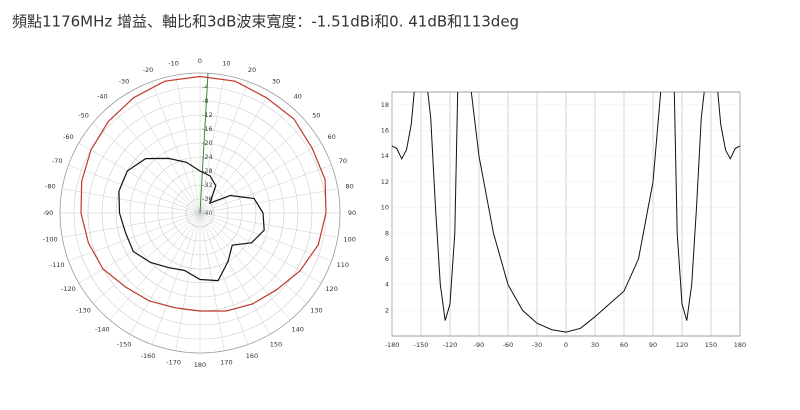 The width and height of the screenshot is (800, 410). I want to click on angle-tick-label: 160, so click(252, 356).